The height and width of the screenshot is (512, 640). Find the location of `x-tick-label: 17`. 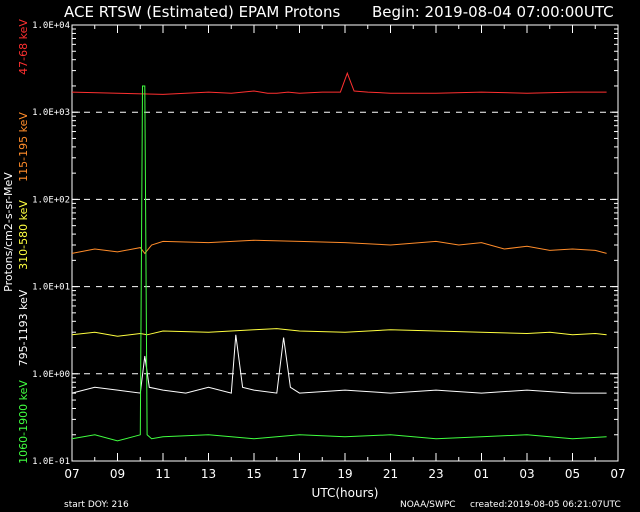

x-tick-label: 17 is located at coordinates (299, 474).